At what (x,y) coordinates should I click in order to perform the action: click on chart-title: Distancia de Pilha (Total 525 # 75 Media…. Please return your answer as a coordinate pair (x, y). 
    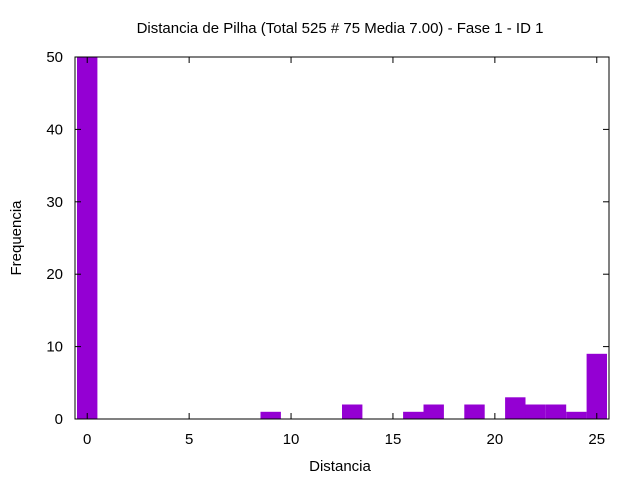
    Looking at the image, I should click on (340, 28).